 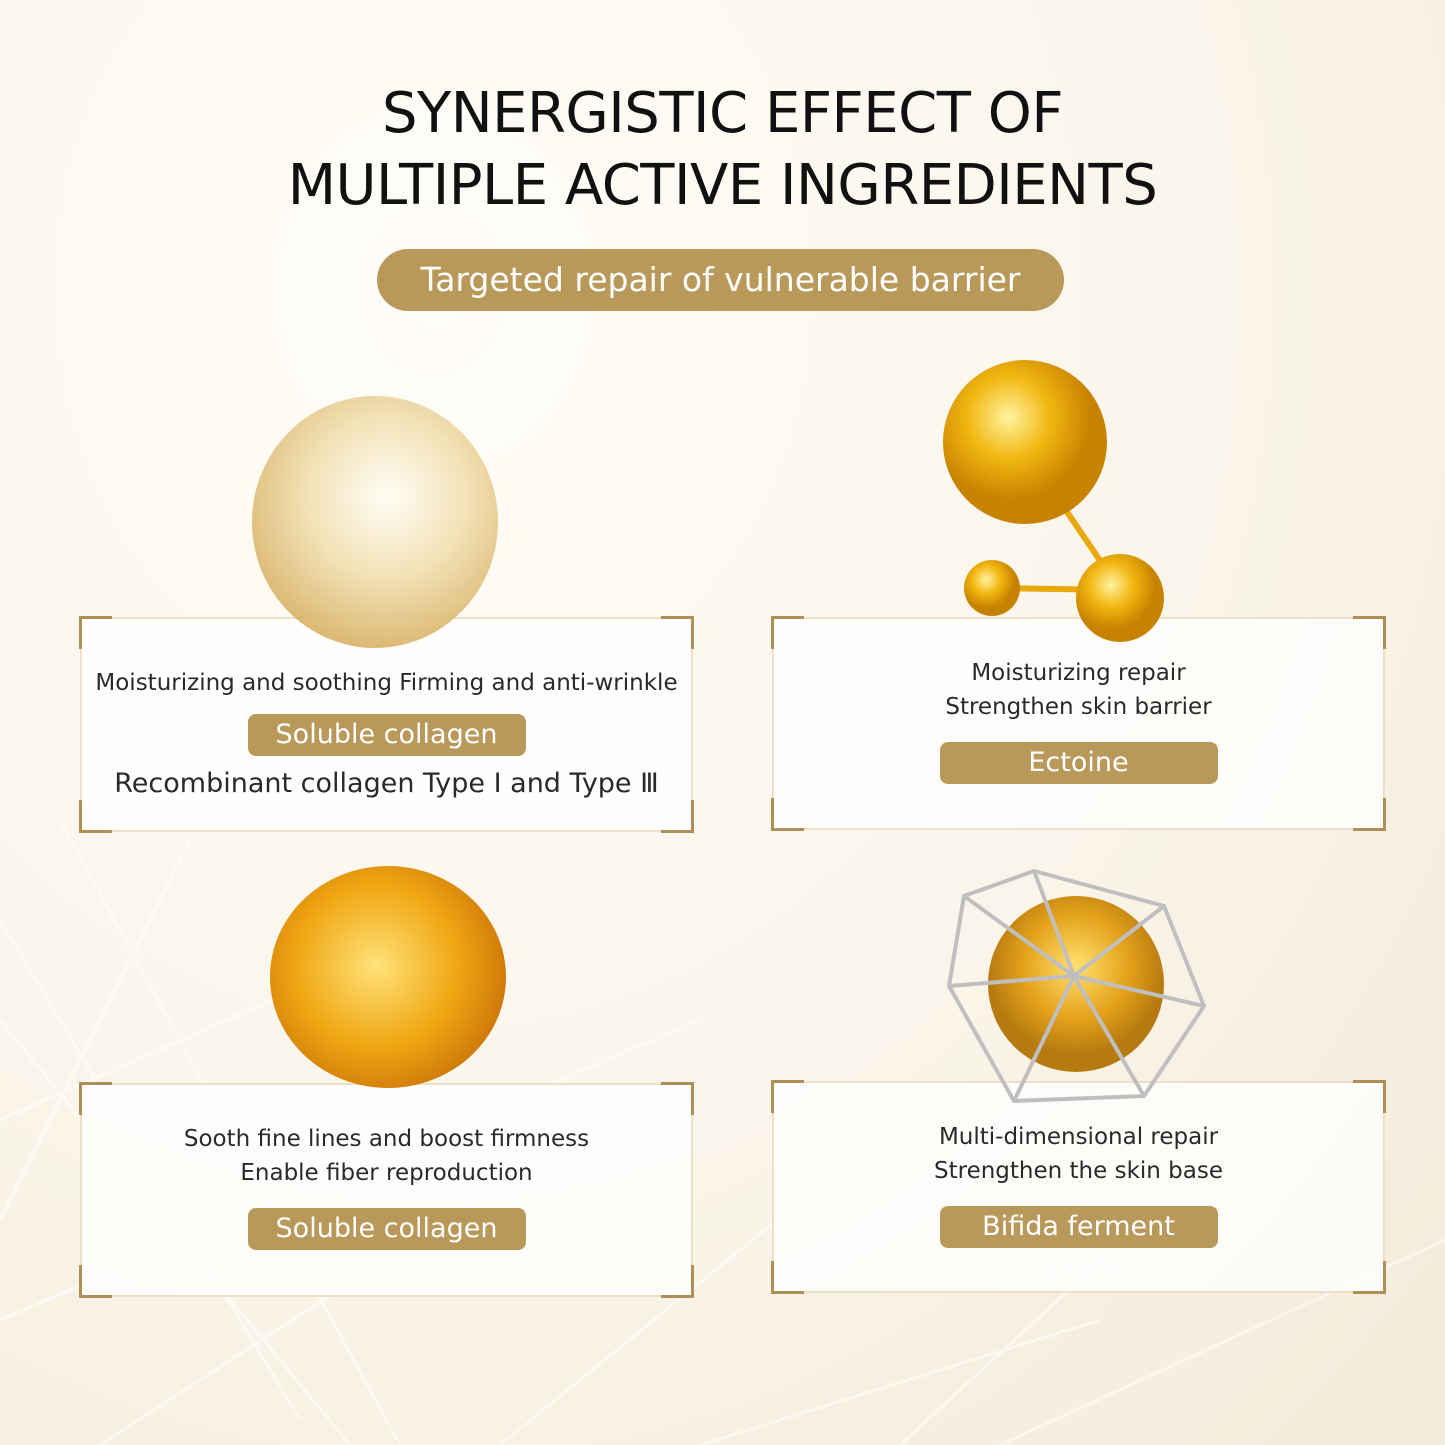 I want to click on card-benefit-text: Sooth fine lines and boost firmness, so click(x=386, y=1139).